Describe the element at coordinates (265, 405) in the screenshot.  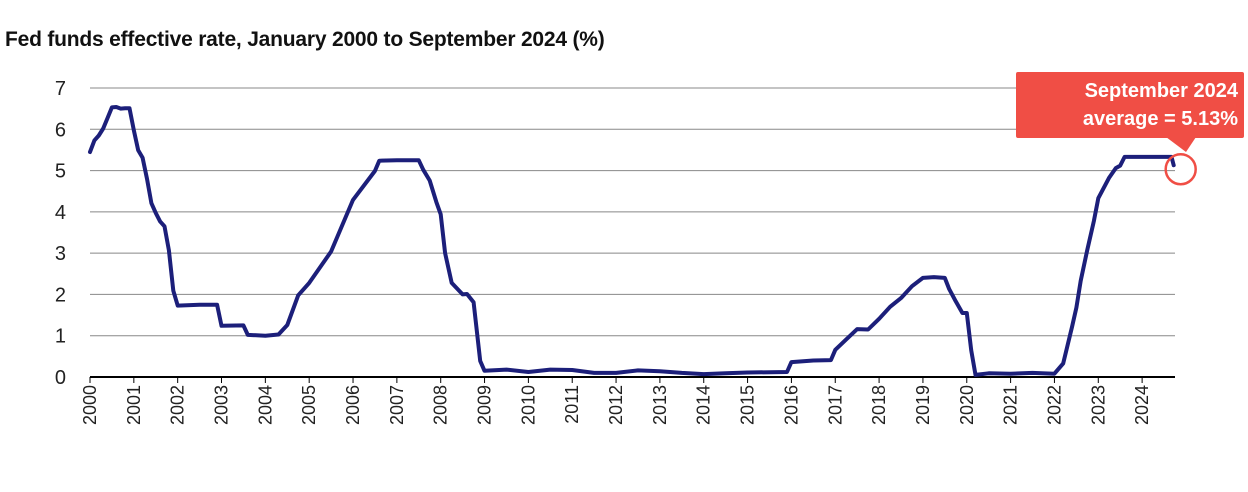
I see `x-tick-label: 2004` at that location.